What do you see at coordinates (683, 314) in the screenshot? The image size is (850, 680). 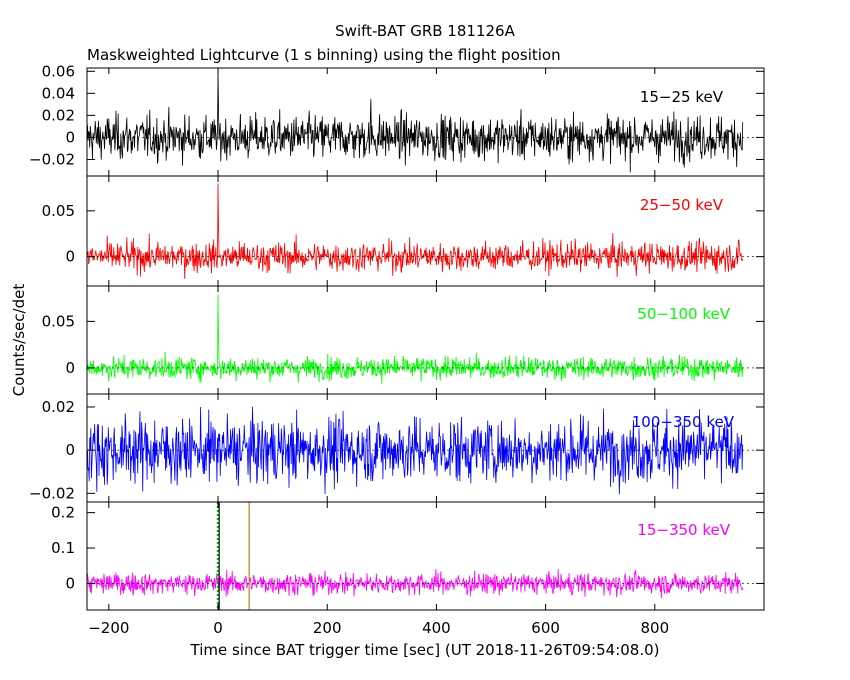 I see `panel-label-3: 50−100 keV` at bounding box center [683, 314].